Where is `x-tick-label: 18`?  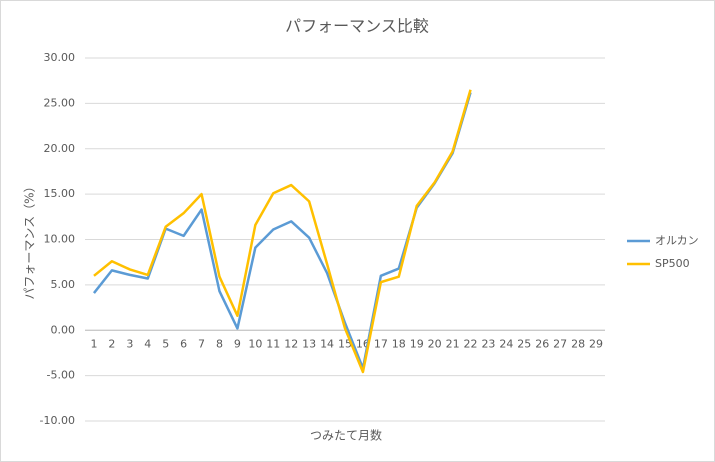
x-tick-label: 18 is located at coordinates (399, 343).